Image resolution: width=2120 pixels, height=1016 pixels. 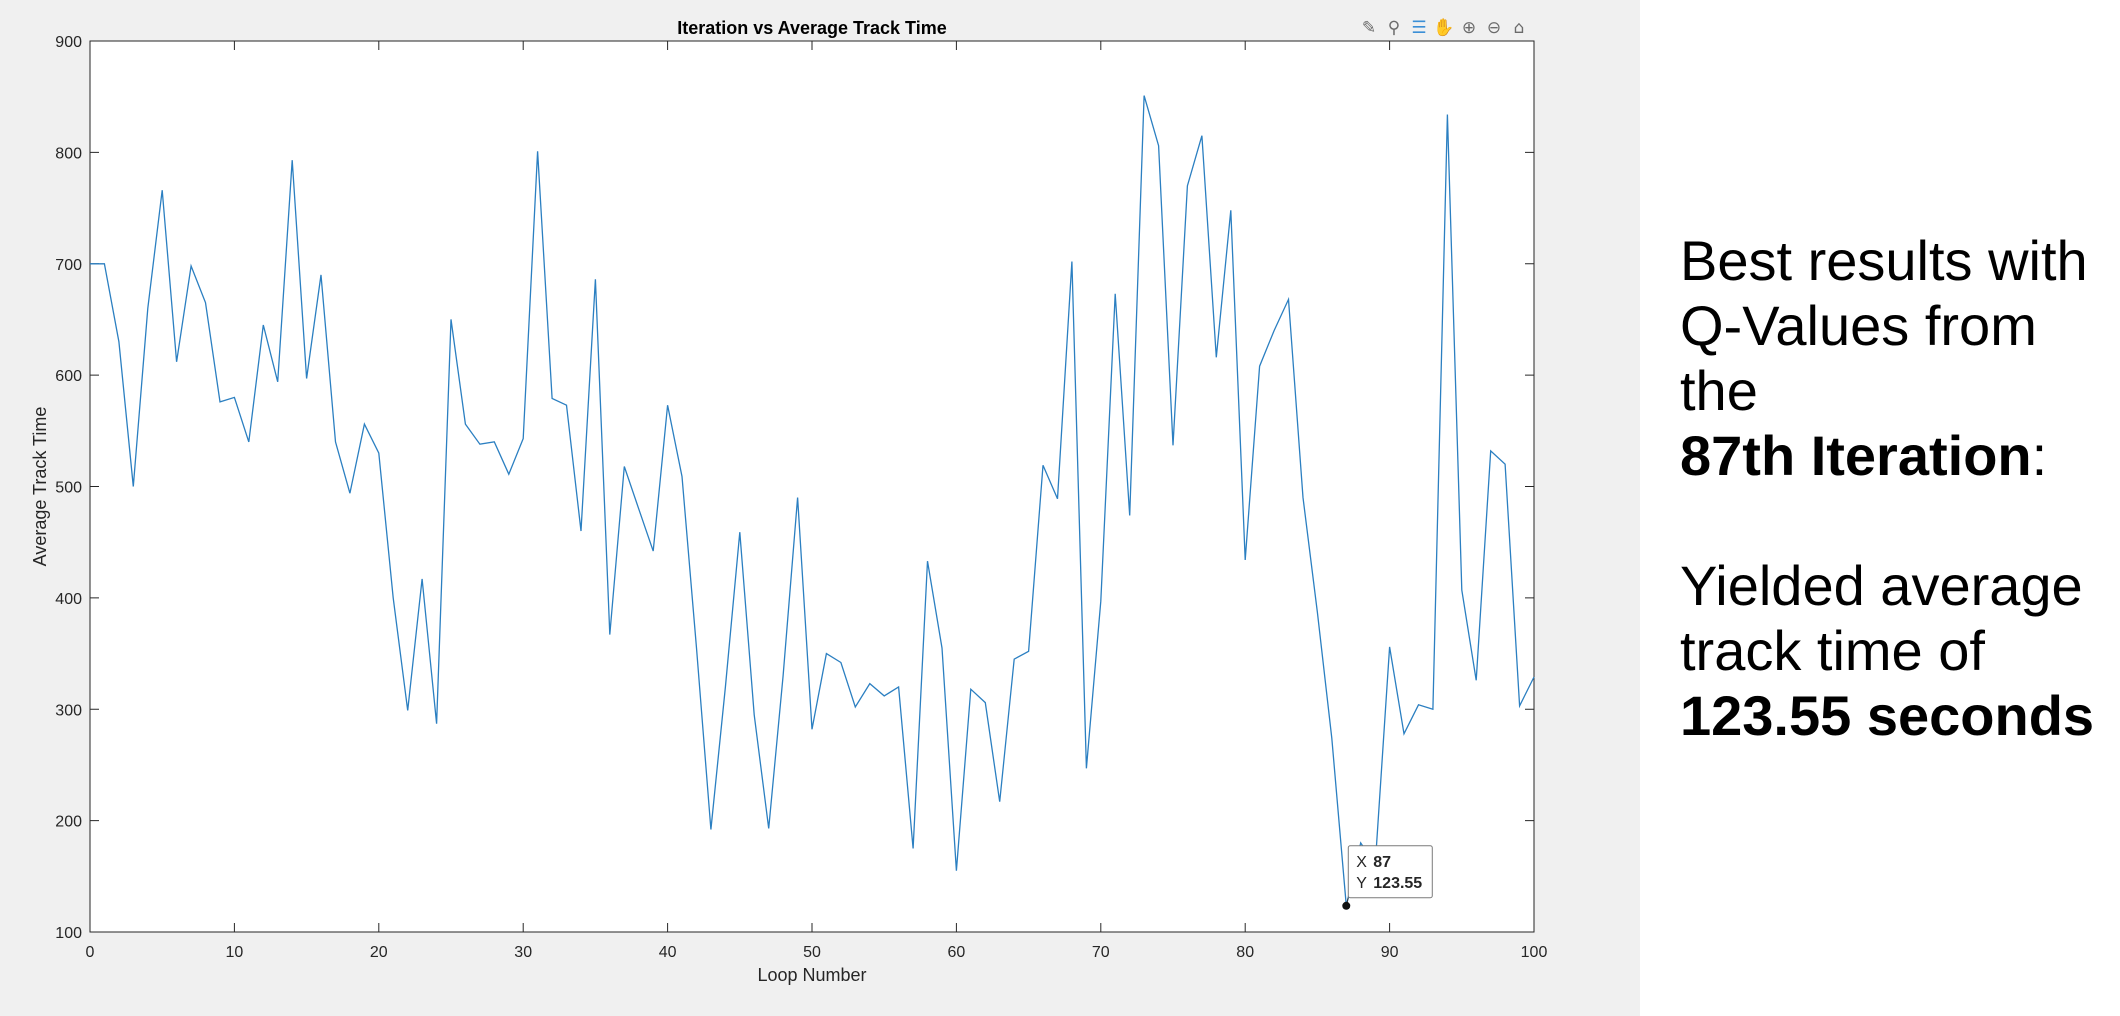 What do you see at coordinates (1887, 715) in the screenshot?
I see `best-time-text: 123.55 seconds` at bounding box center [1887, 715].